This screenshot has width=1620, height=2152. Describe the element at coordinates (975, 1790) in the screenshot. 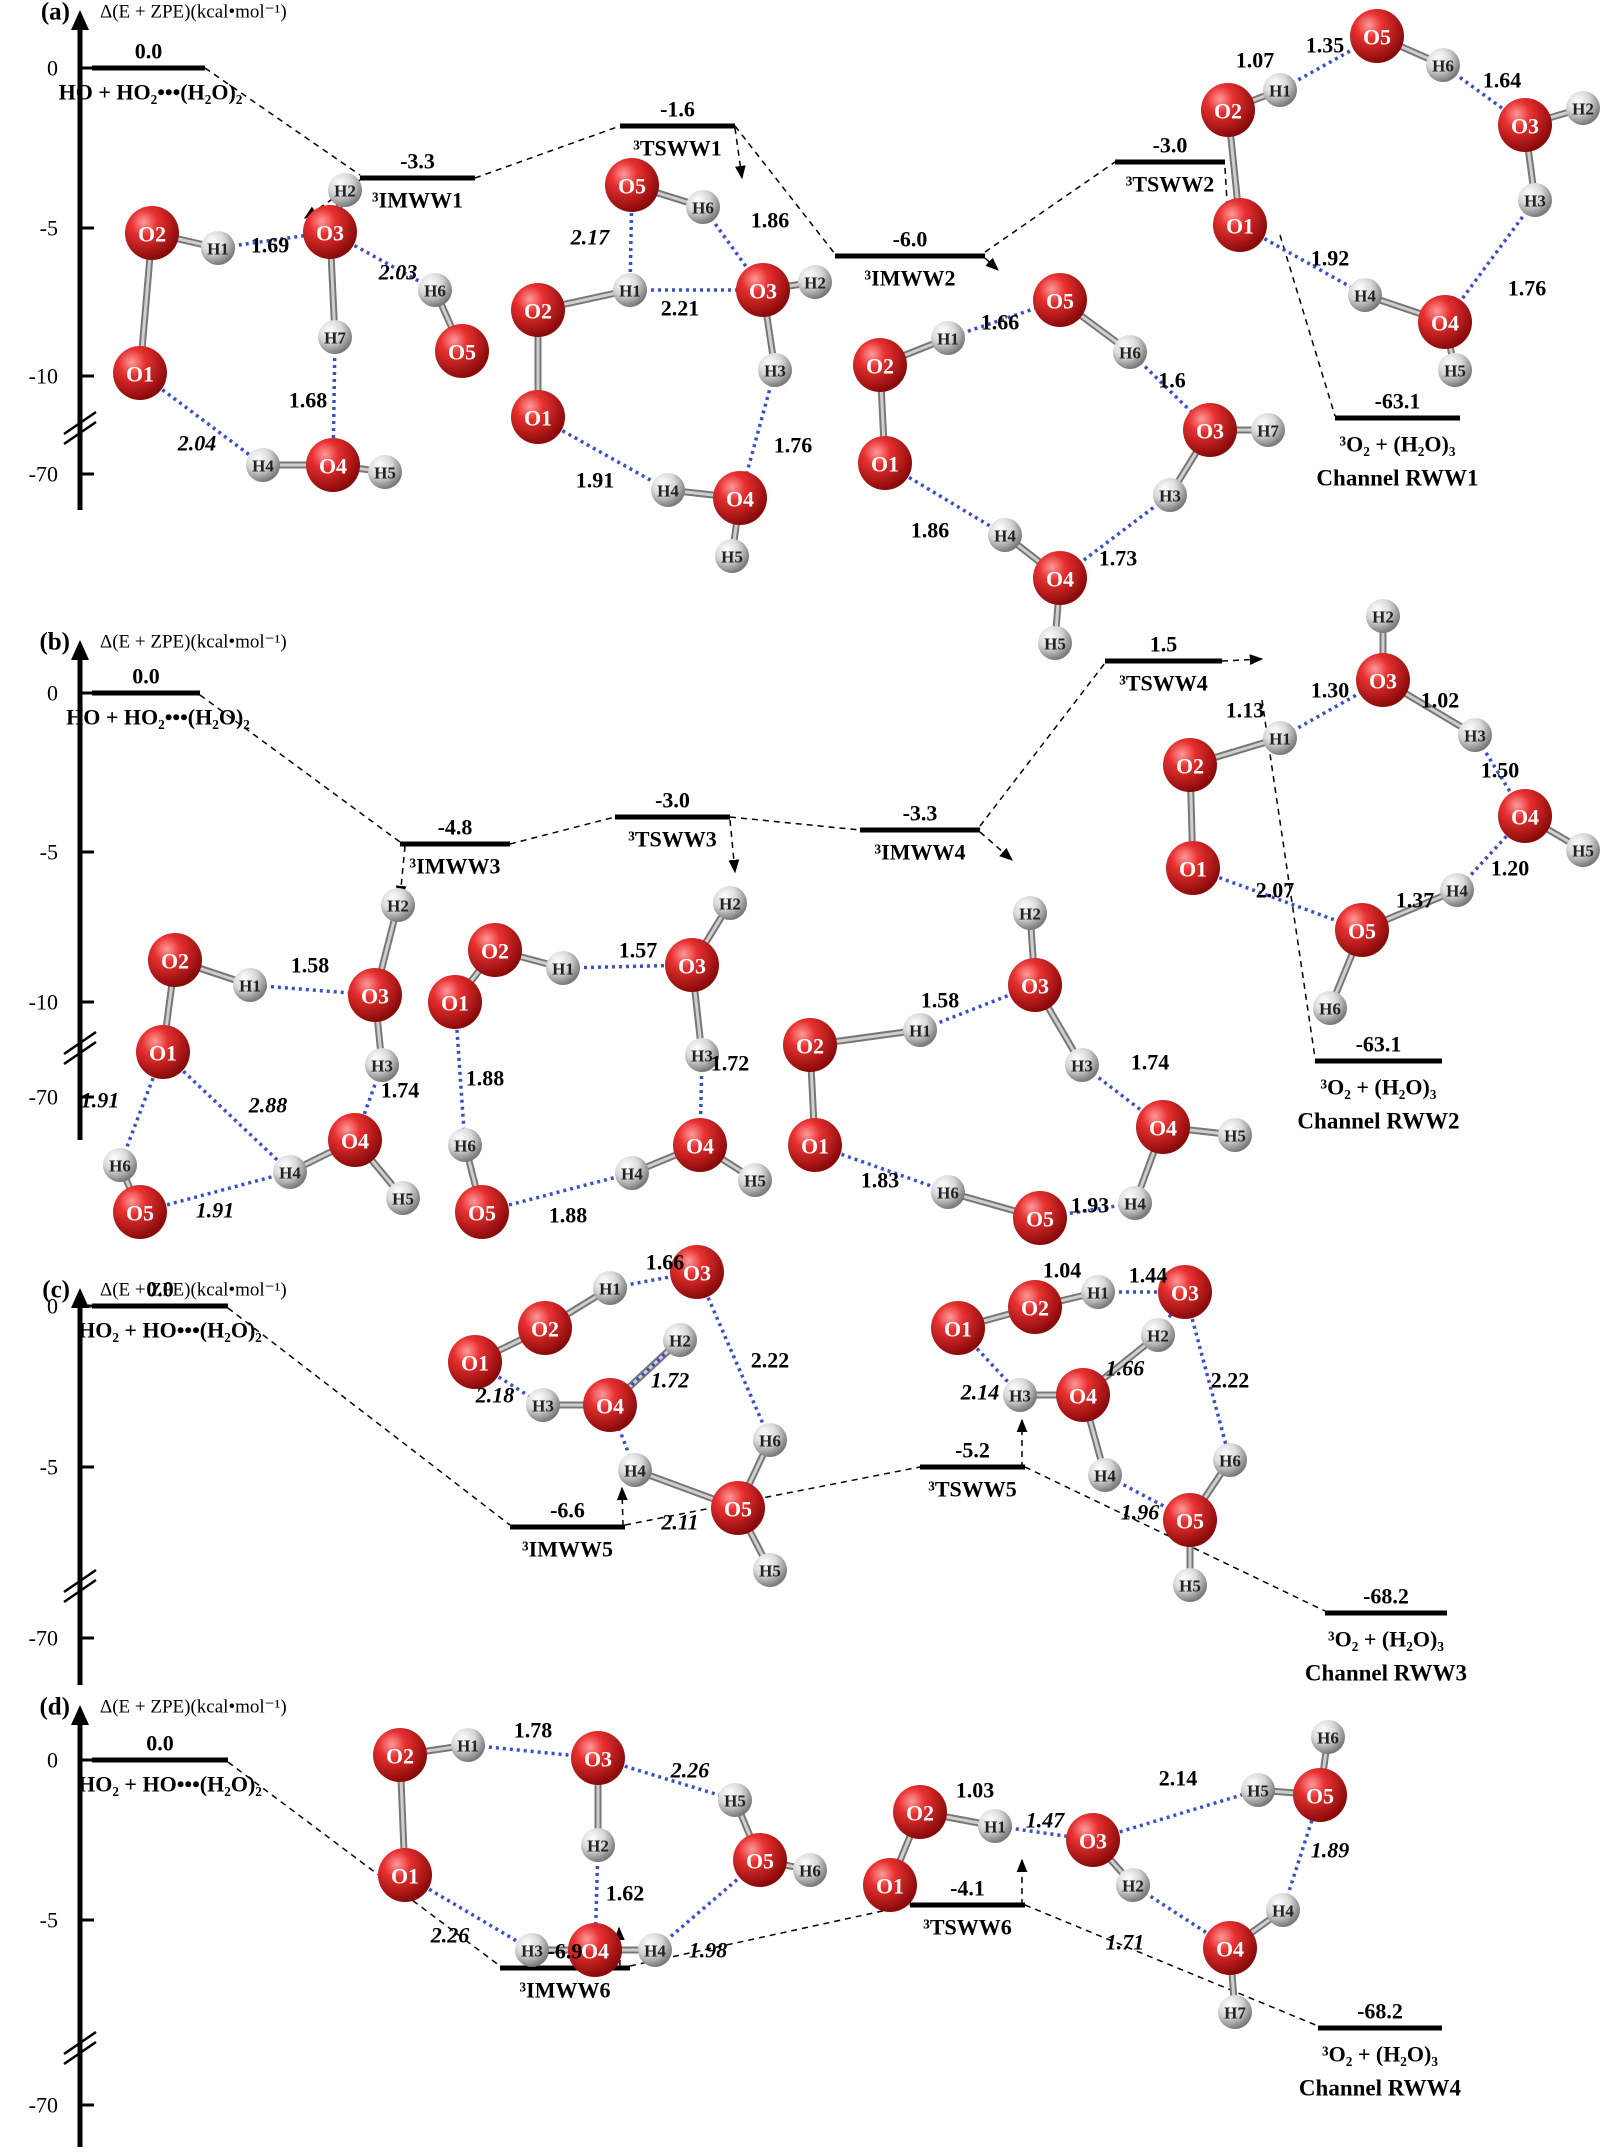

I see `bond-distance: 1.03` at that location.